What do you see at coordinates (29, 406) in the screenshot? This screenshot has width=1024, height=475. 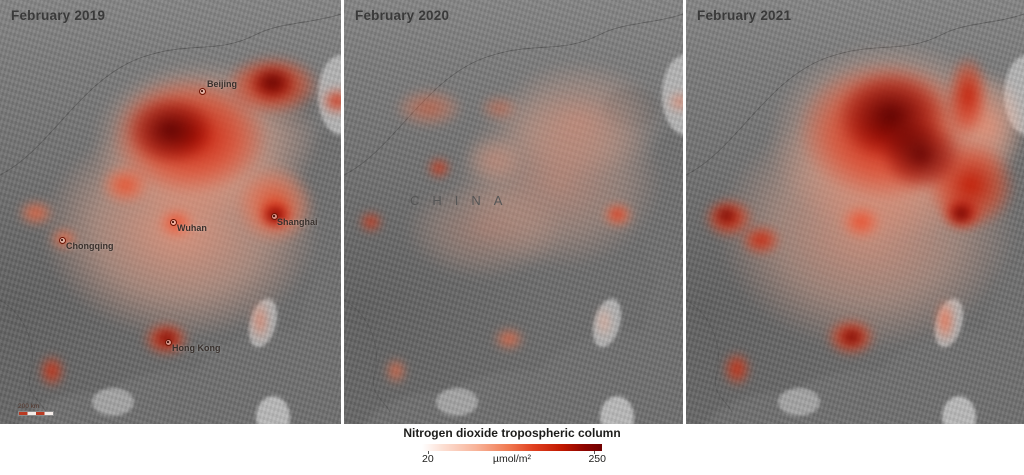 I see `scale-bar-label: 200 km` at bounding box center [29, 406].